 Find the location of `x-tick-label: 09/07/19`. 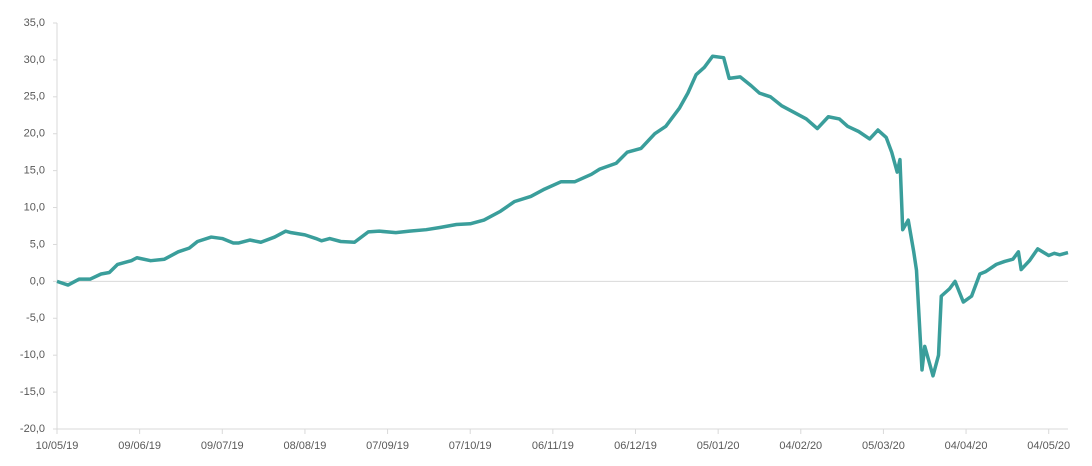

x-tick-label: 09/07/19 is located at coordinates (222, 446).